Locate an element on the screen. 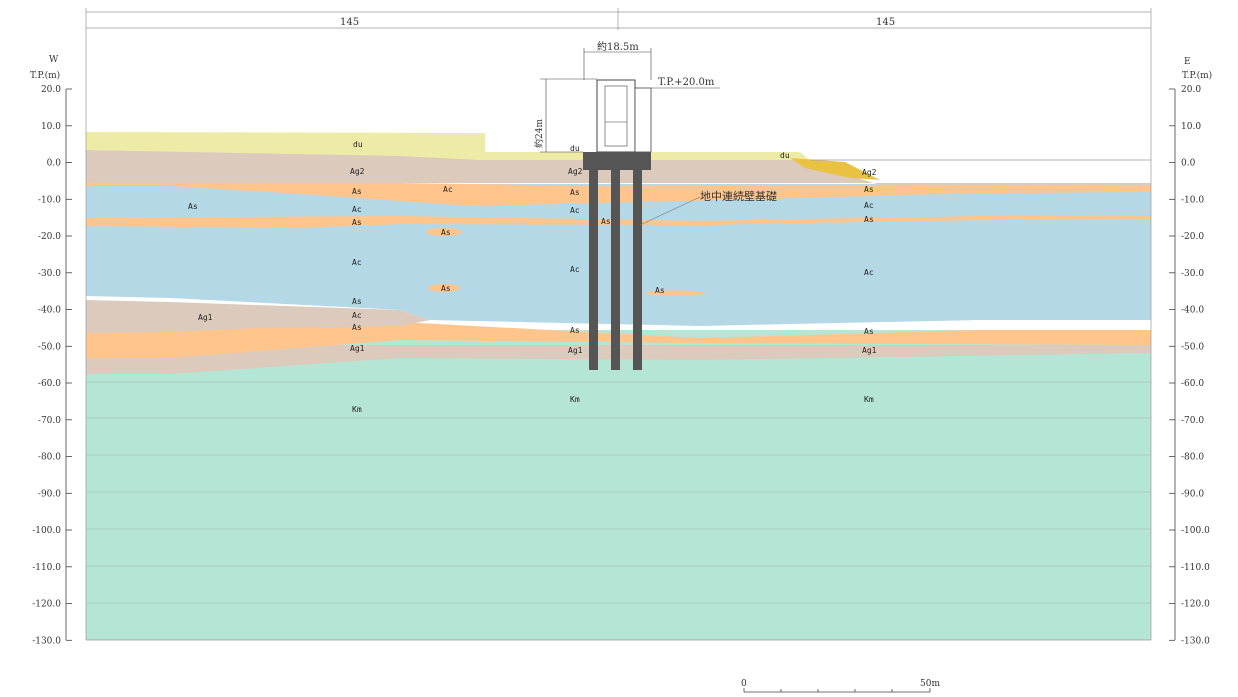 This screenshot has width=1238, height=697. scale-zero: 0 is located at coordinates (744, 684).